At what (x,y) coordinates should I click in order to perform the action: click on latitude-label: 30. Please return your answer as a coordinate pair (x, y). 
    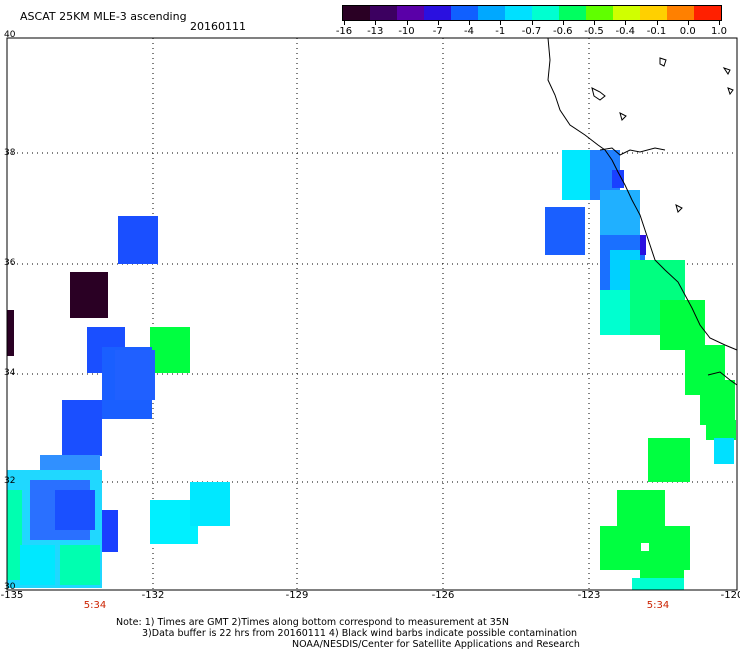
    Looking at the image, I should click on (10, 587).